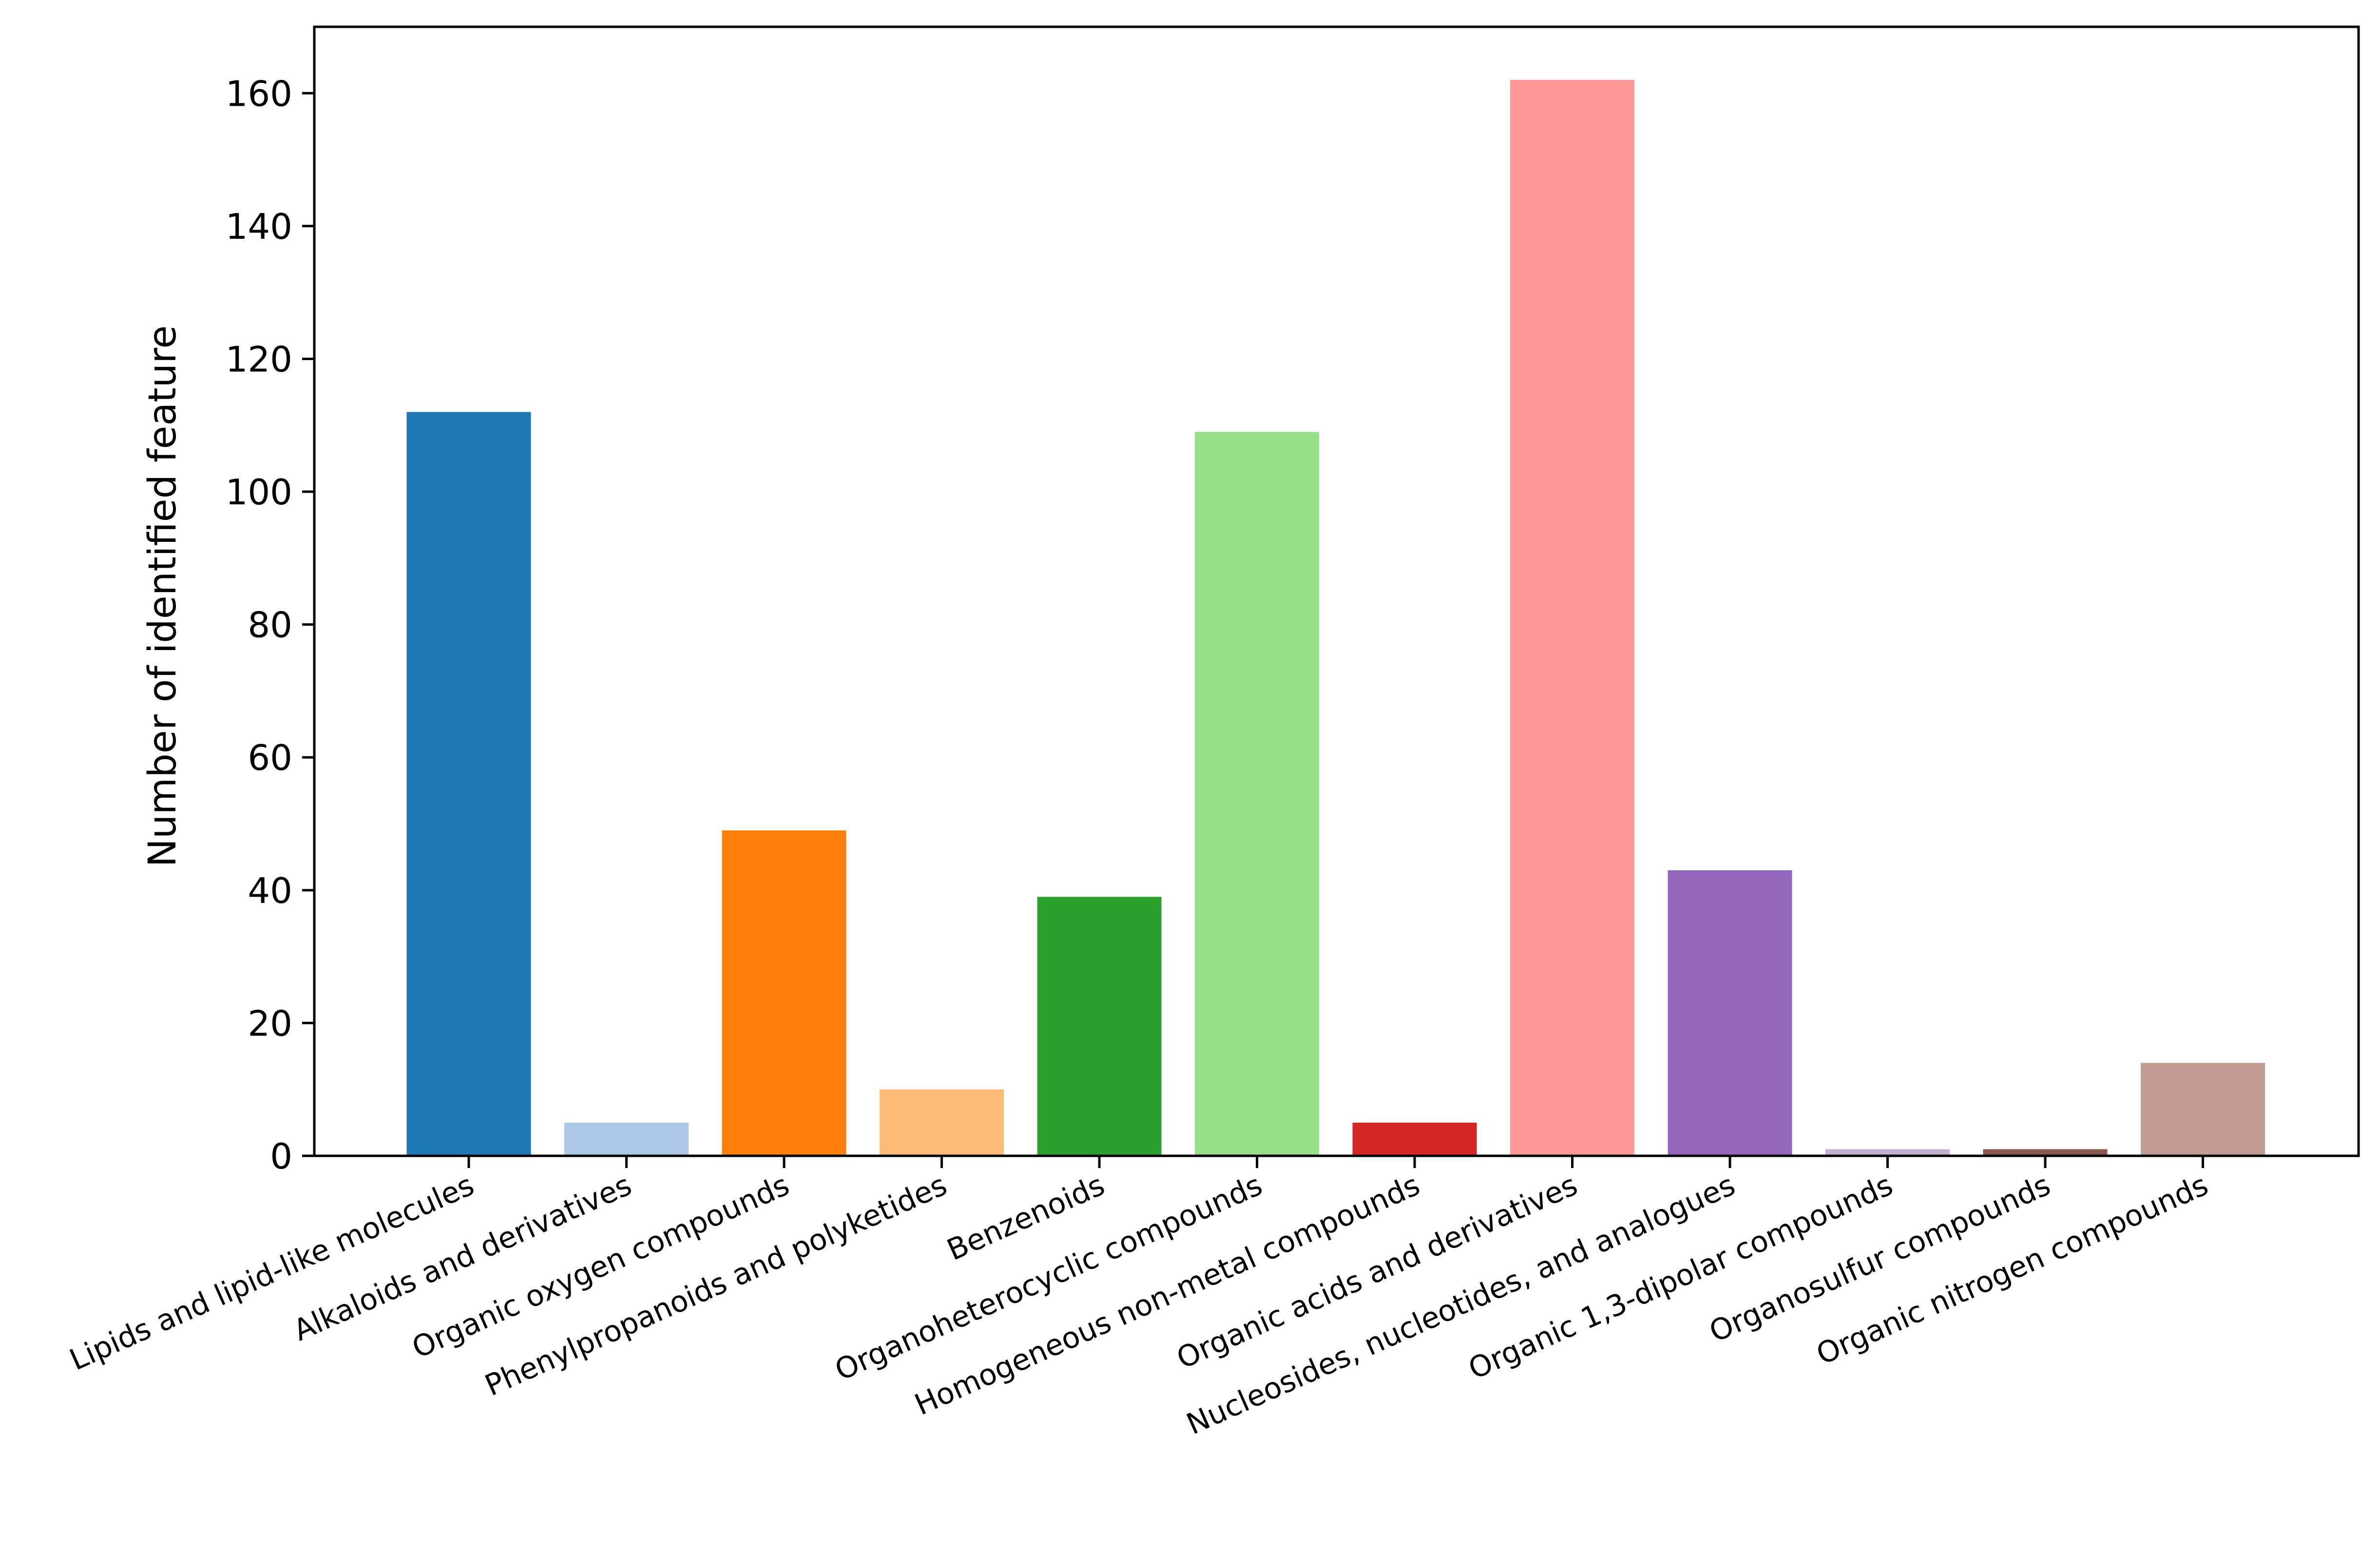 The height and width of the screenshot is (1552, 2380). Describe the element at coordinates (259, 492) in the screenshot. I see `y-tick-label: 100` at that location.